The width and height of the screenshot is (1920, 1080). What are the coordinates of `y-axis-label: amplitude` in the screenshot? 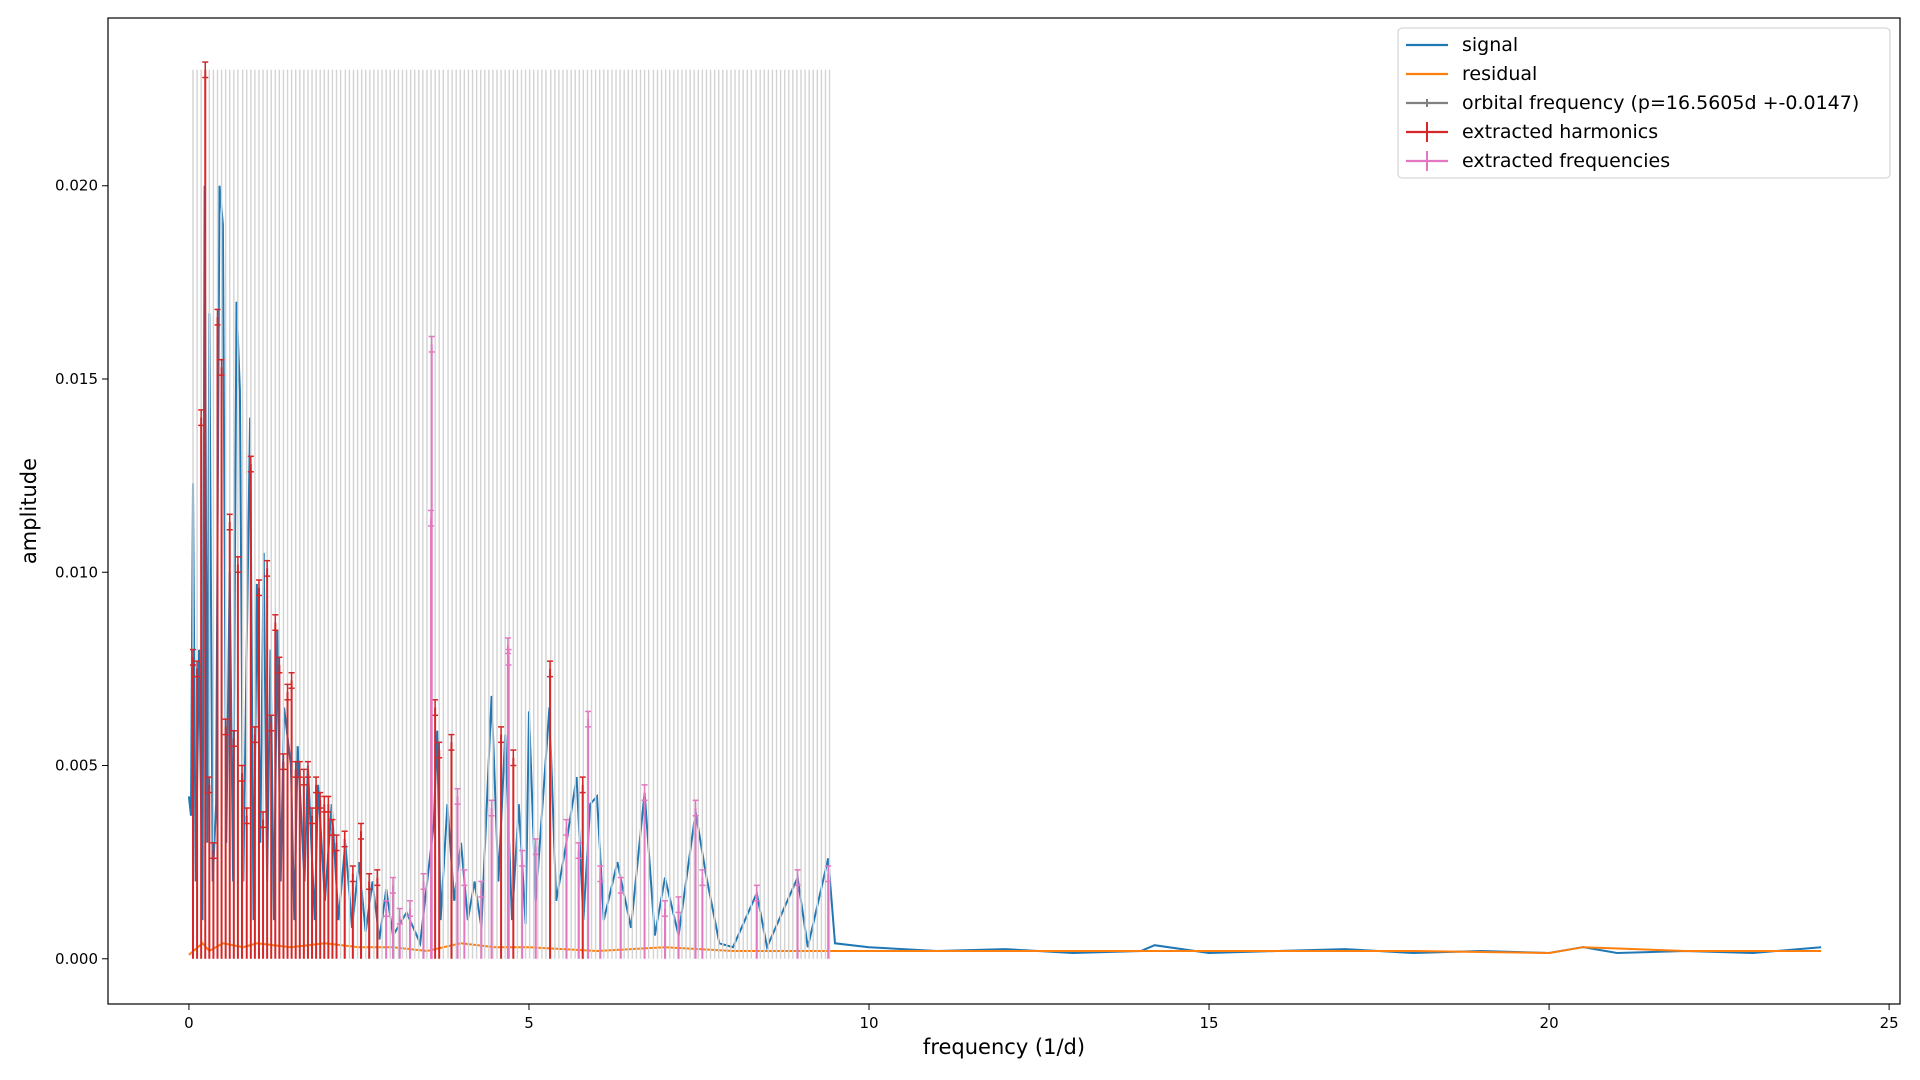 It's located at (29, 511).